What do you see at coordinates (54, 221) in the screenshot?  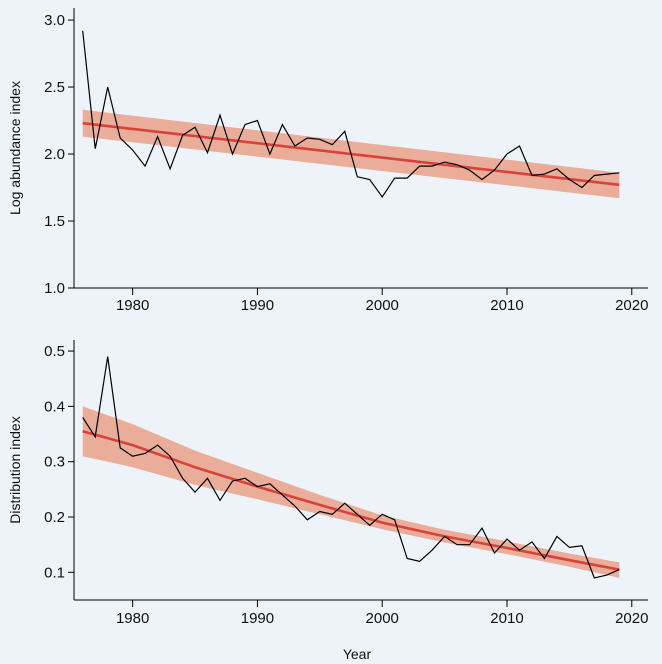 I see `y-tick-label: 1.5` at bounding box center [54, 221].